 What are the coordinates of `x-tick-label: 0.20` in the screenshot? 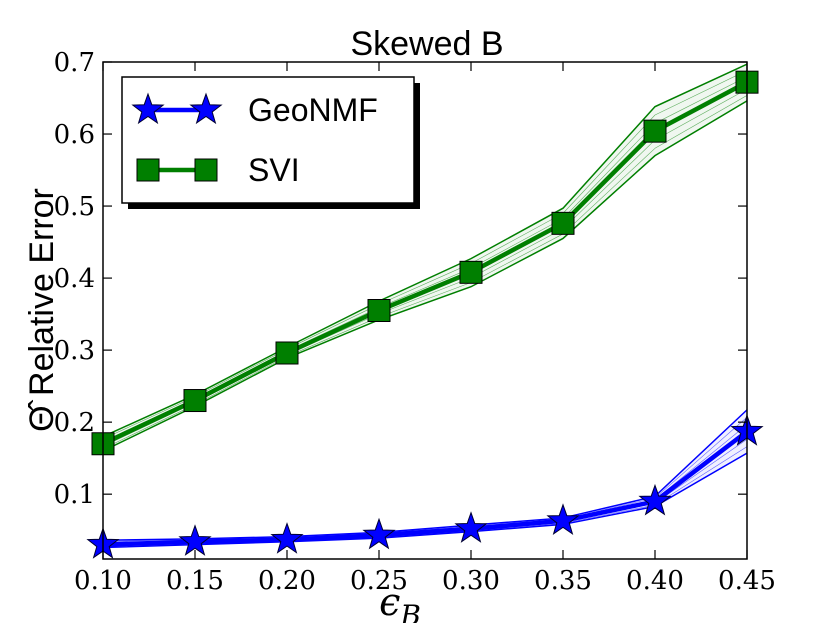 It's located at (287, 581).